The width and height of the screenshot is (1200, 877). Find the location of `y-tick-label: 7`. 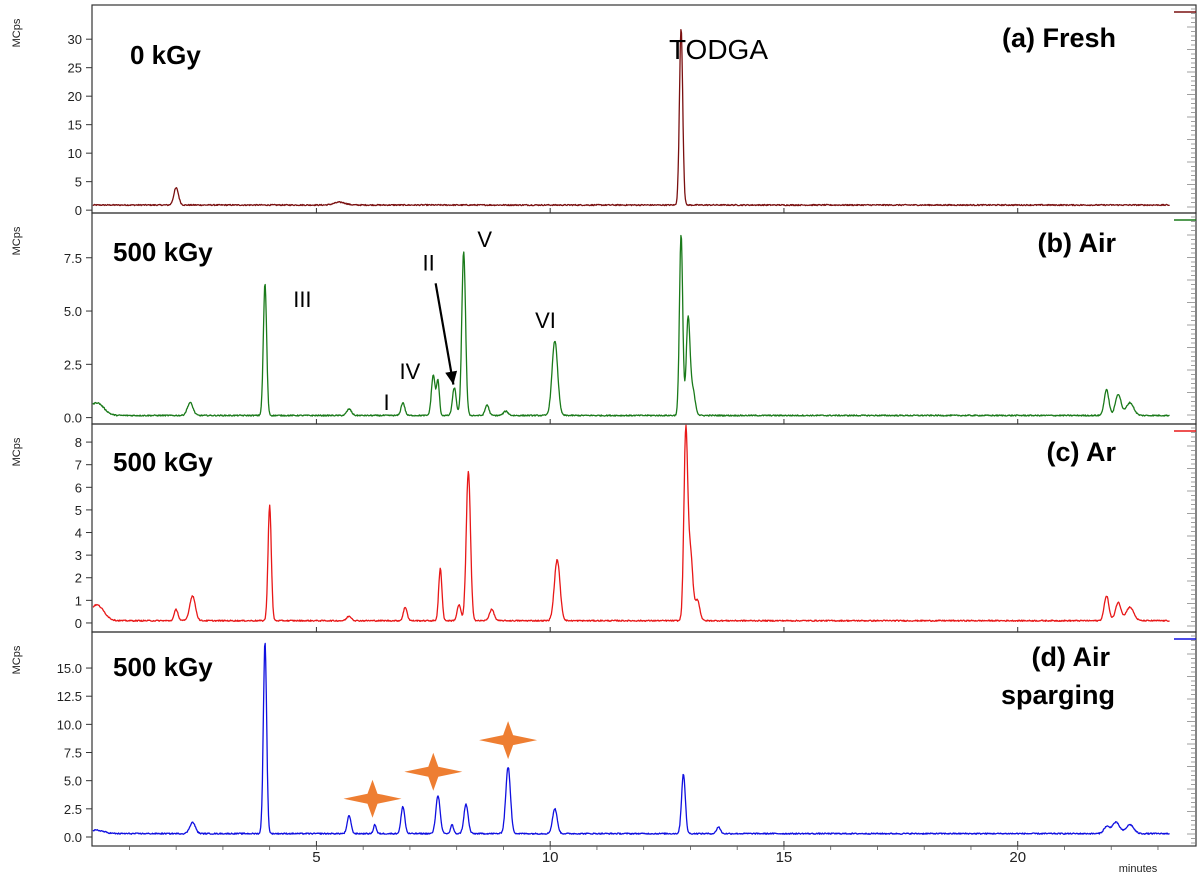

y-tick-label: 7 is located at coordinates (78, 465).